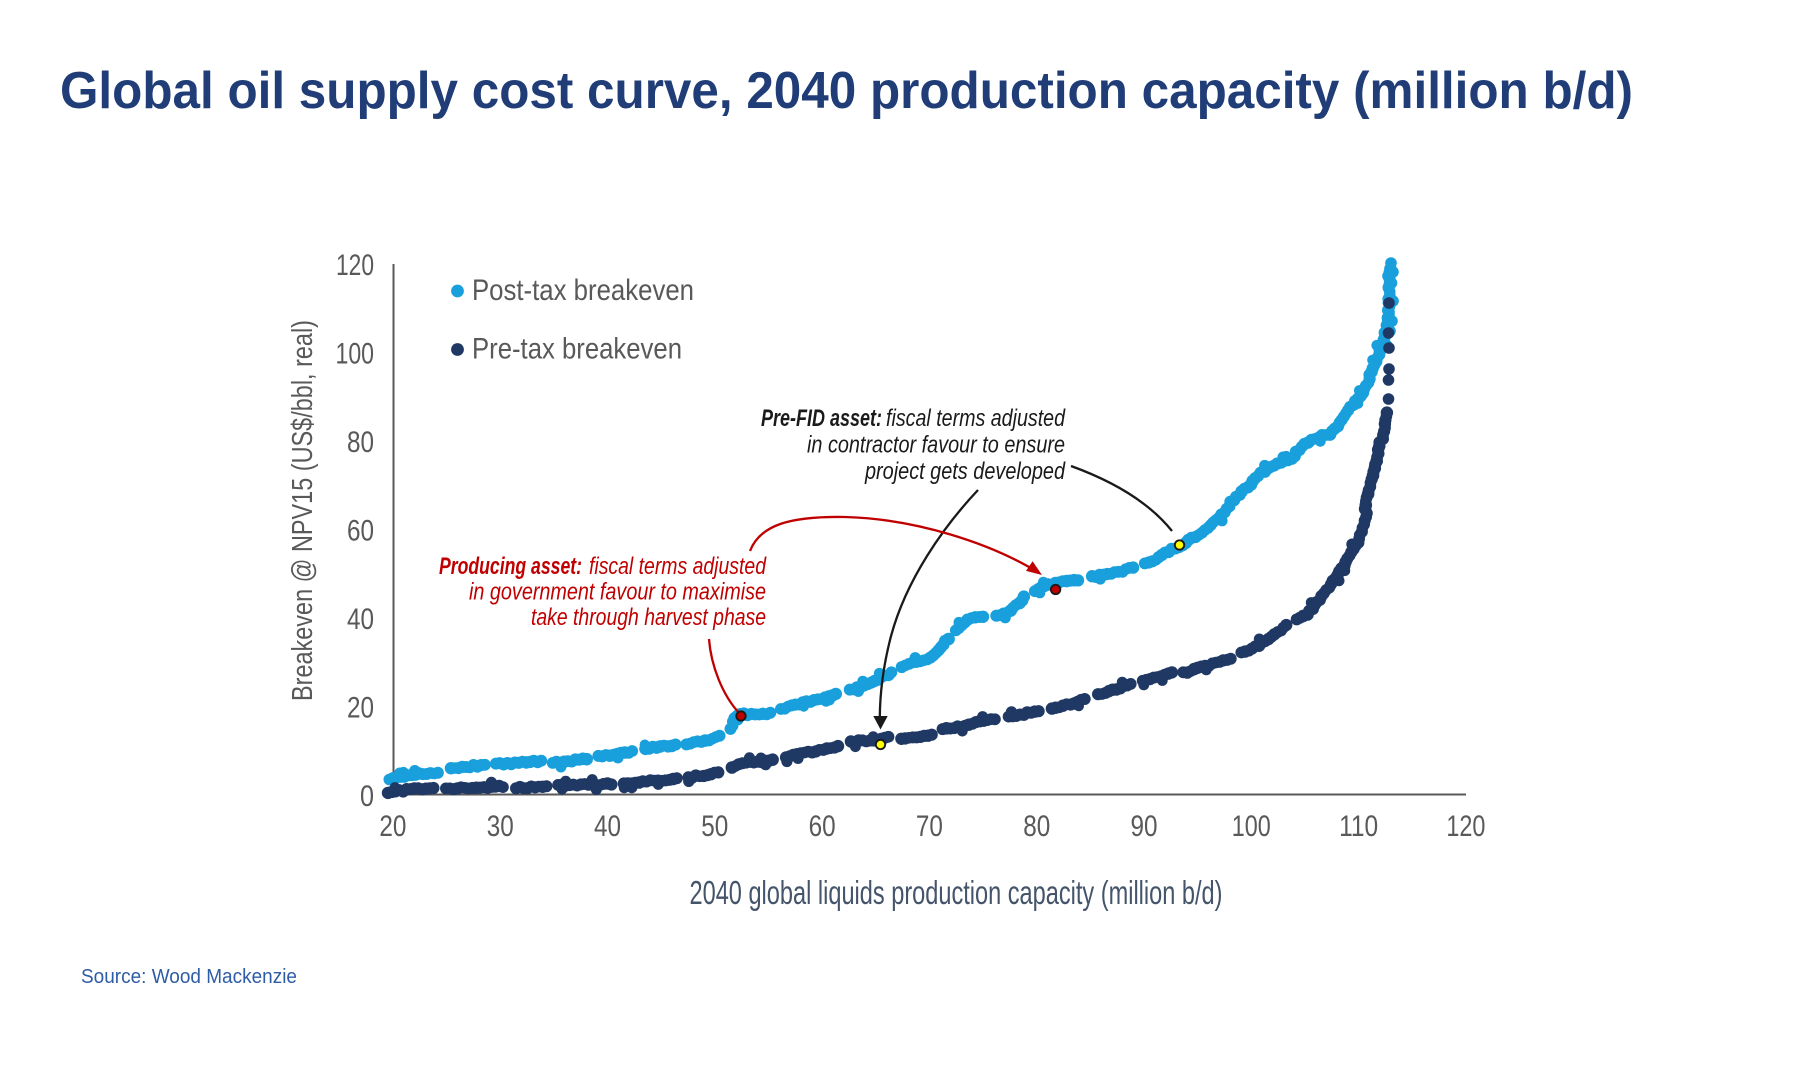 The height and width of the screenshot is (1085, 1800). I want to click on svg-text: Pre-FID asset:, so click(821, 418).